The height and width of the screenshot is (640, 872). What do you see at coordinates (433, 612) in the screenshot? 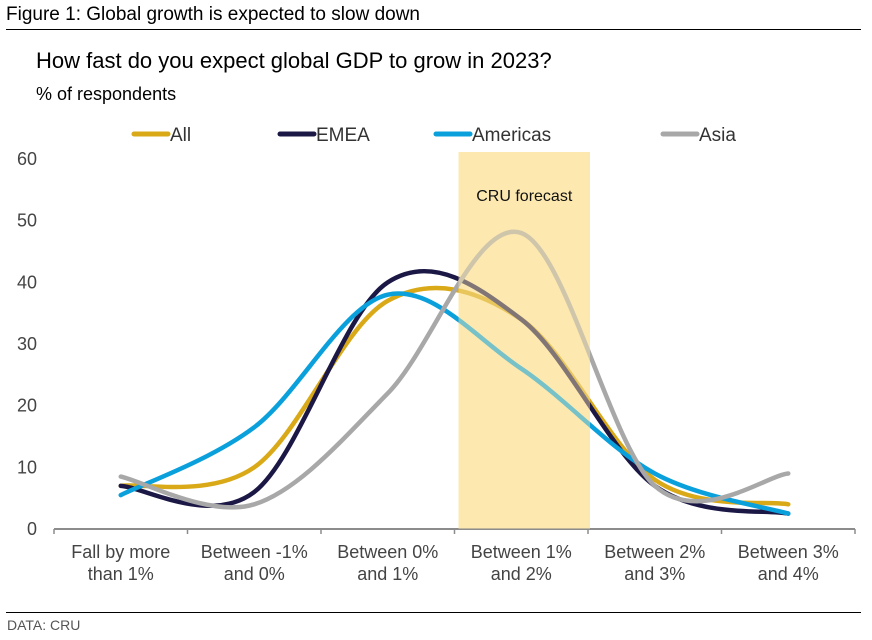
I see `footer-rule` at bounding box center [433, 612].